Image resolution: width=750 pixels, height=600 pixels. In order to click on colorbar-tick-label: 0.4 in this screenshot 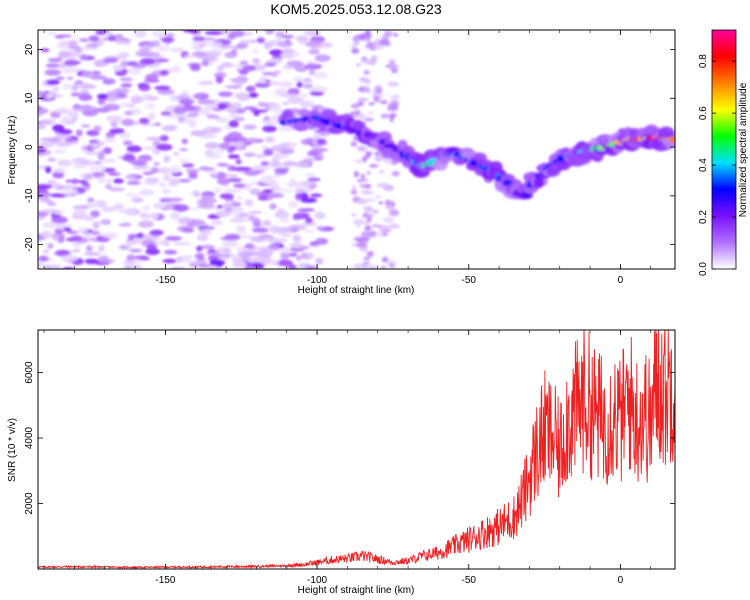, I will do `click(703, 165)`.